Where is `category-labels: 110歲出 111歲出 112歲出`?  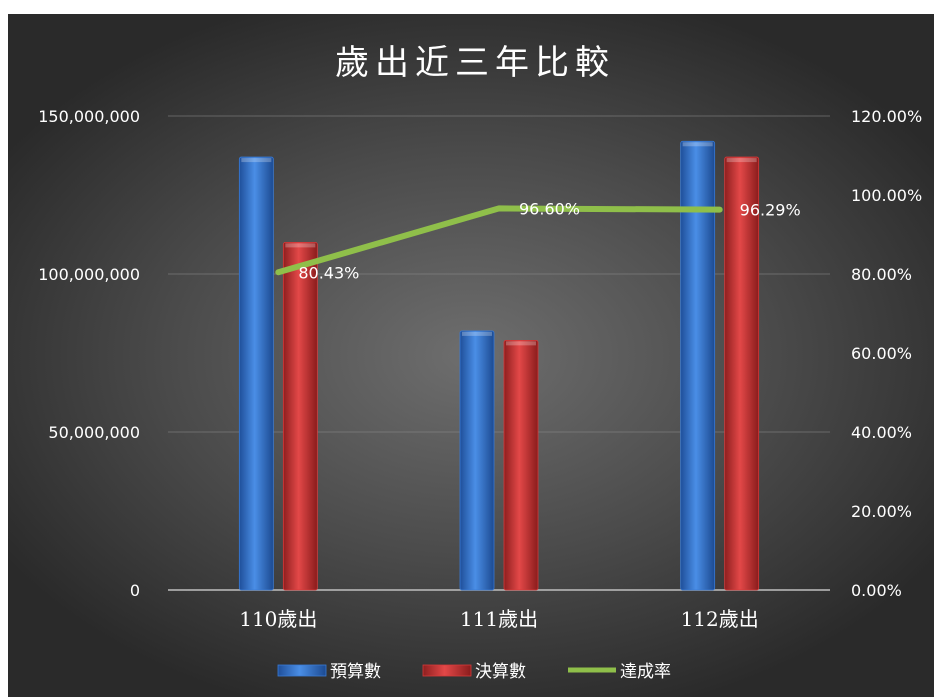
category-labels: 110歲出 111歲出 112歲出 is located at coordinates (499, 619).